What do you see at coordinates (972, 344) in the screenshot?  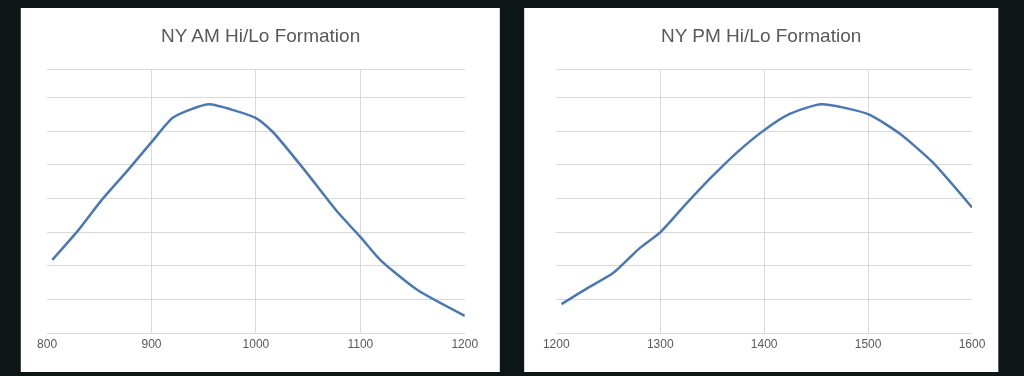 I see `x-tick-label: 1600` at bounding box center [972, 344].